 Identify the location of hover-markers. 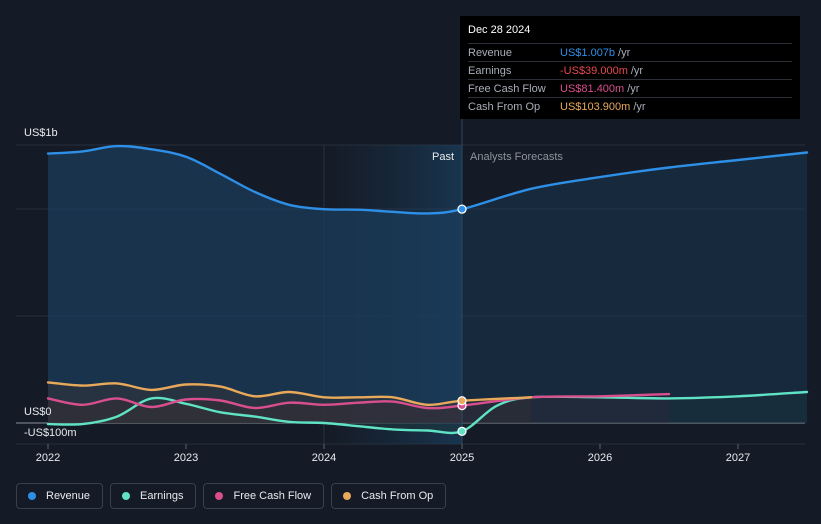
(462, 320).